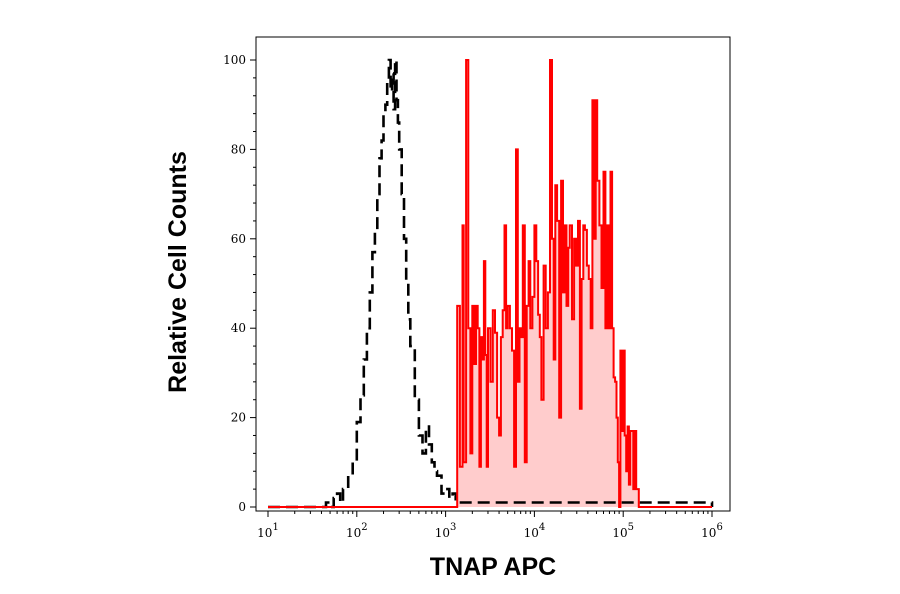 The height and width of the screenshot is (594, 900). Describe the element at coordinates (357, 531) in the screenshot. I see `x-tick-label: 10²` at that location.